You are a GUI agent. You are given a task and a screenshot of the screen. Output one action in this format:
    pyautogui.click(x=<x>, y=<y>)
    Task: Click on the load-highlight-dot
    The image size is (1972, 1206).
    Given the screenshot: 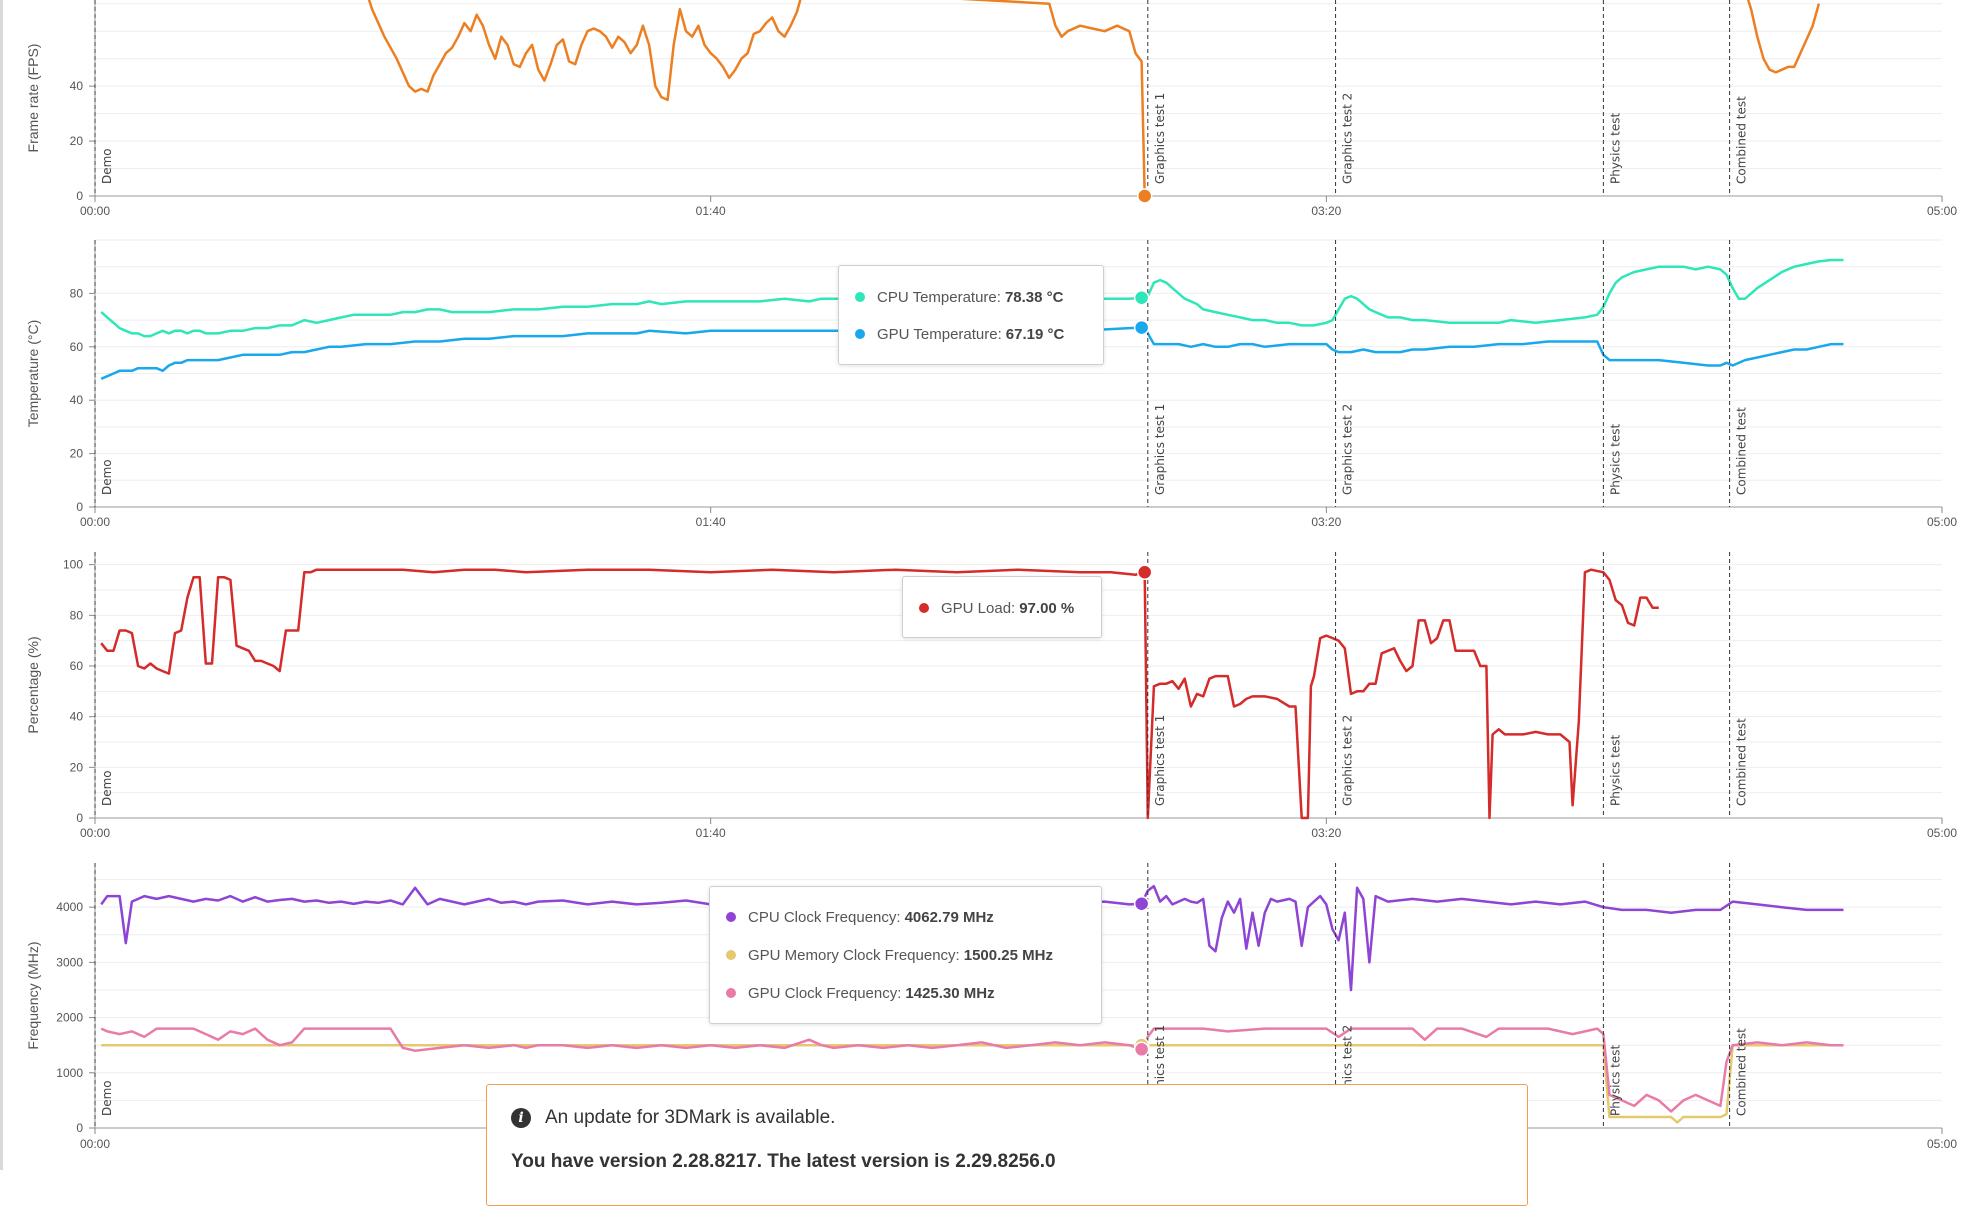 What is the action you would take?
    pyautogui.click(x=1144, y=572)
    